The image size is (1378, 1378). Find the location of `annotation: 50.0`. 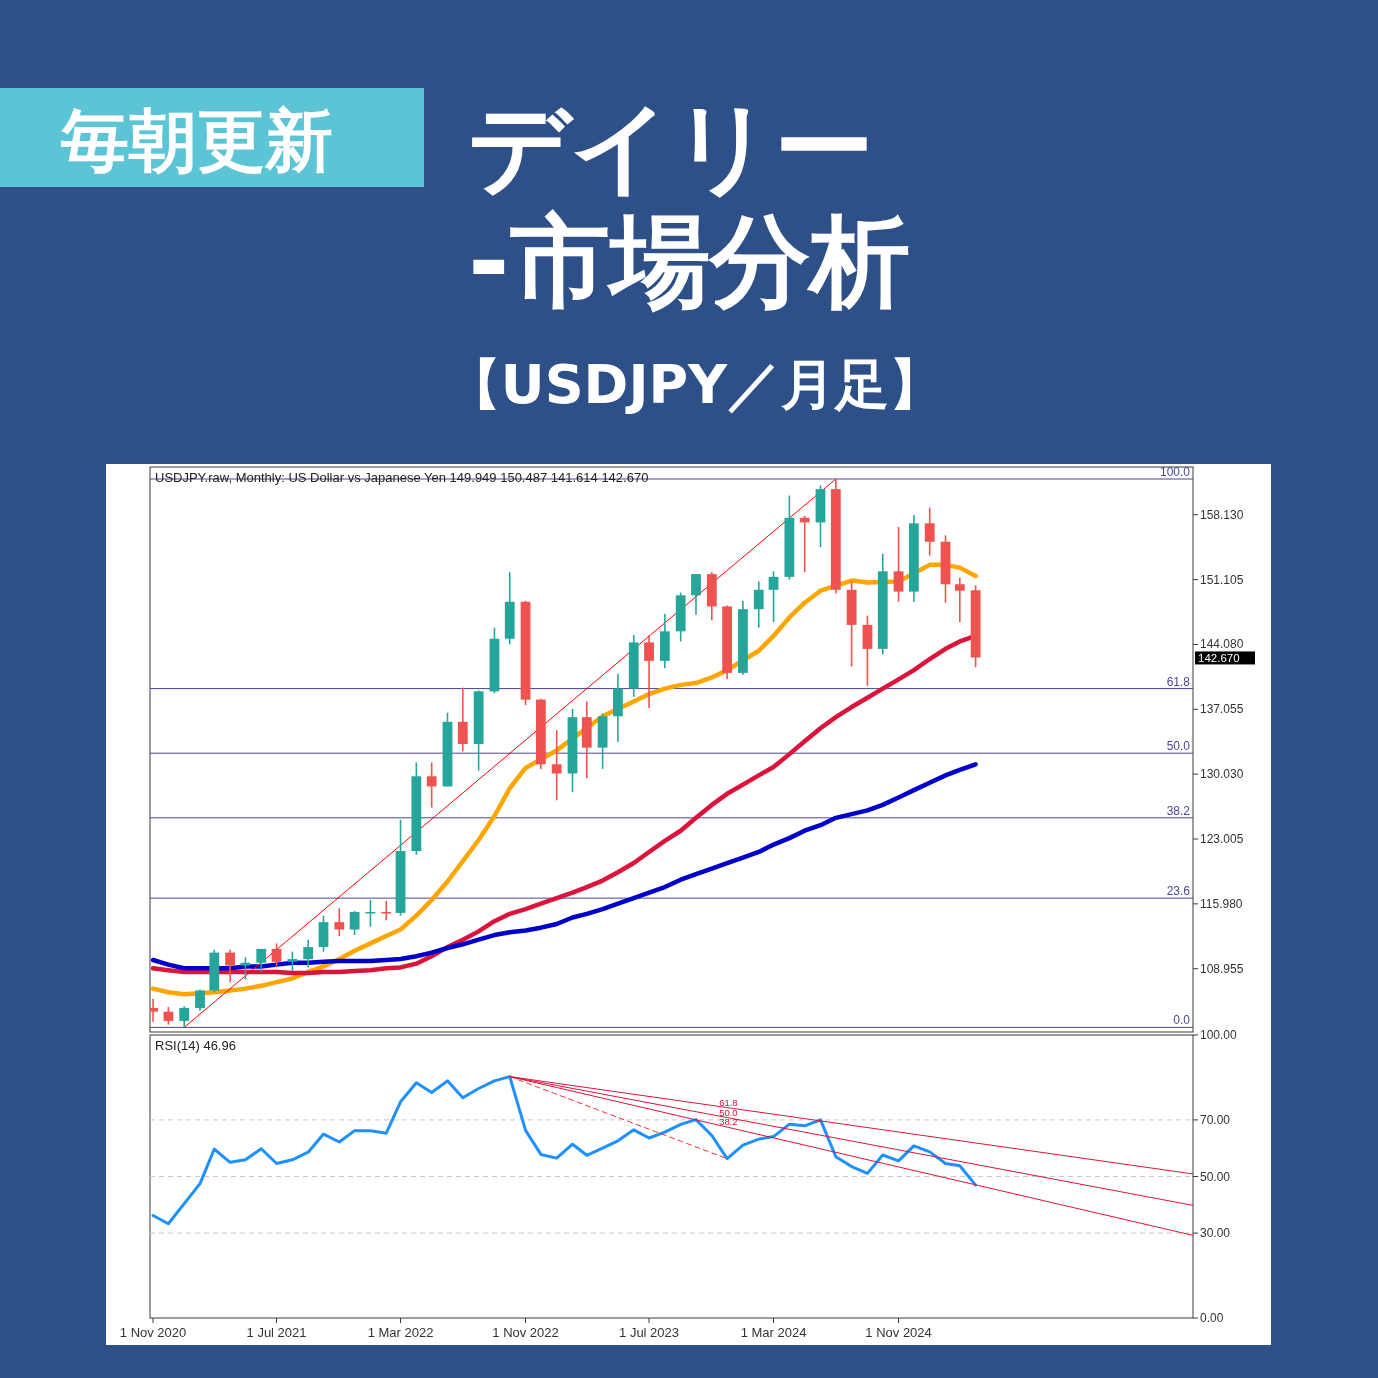

annotation: 50.0 is located at coordinates (1178, 746).